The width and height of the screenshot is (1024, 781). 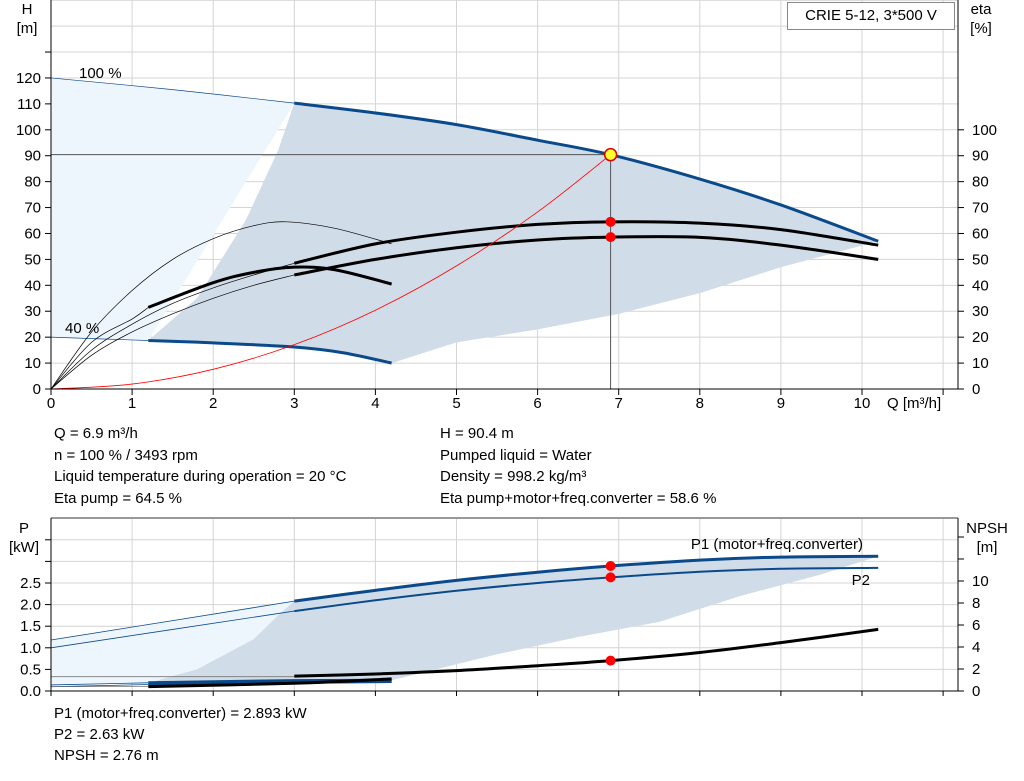 I want to click on readout-p2: P2 = 2.63 kW, so click(x=99, y=734).